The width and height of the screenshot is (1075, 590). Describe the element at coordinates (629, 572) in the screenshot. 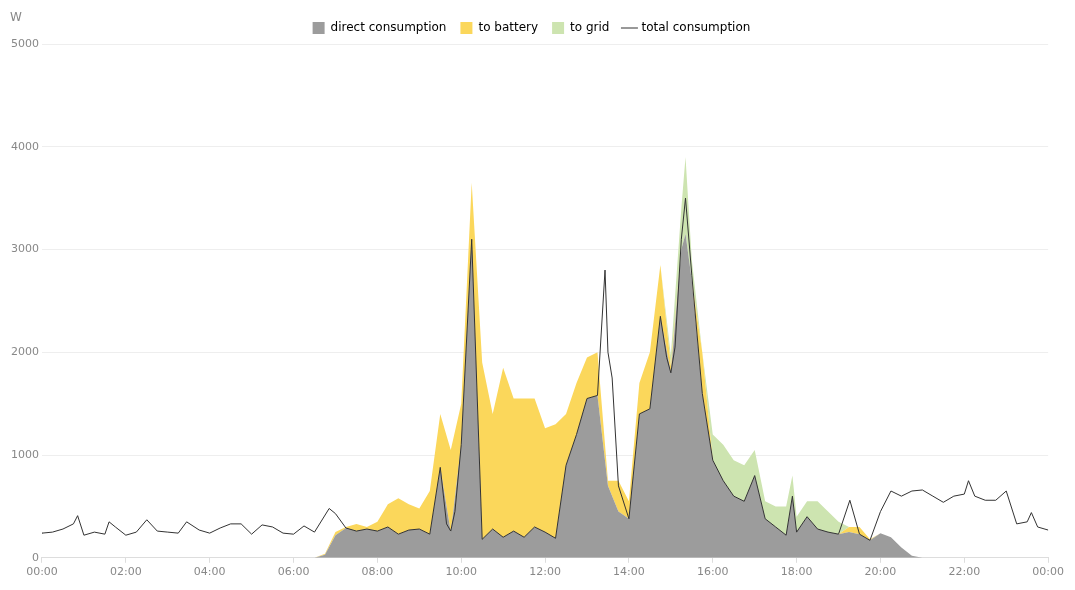

I see `x-tick-label: 14:00` at that location.